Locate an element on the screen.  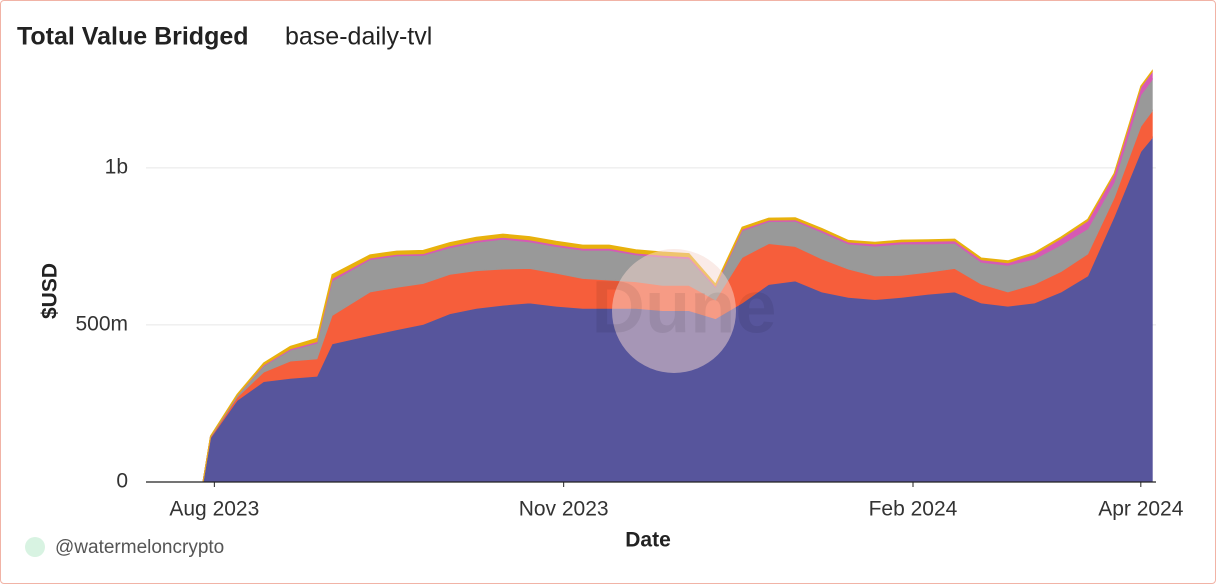
x-tick-label: Aug 2023 is located at coordinates (214, 509).